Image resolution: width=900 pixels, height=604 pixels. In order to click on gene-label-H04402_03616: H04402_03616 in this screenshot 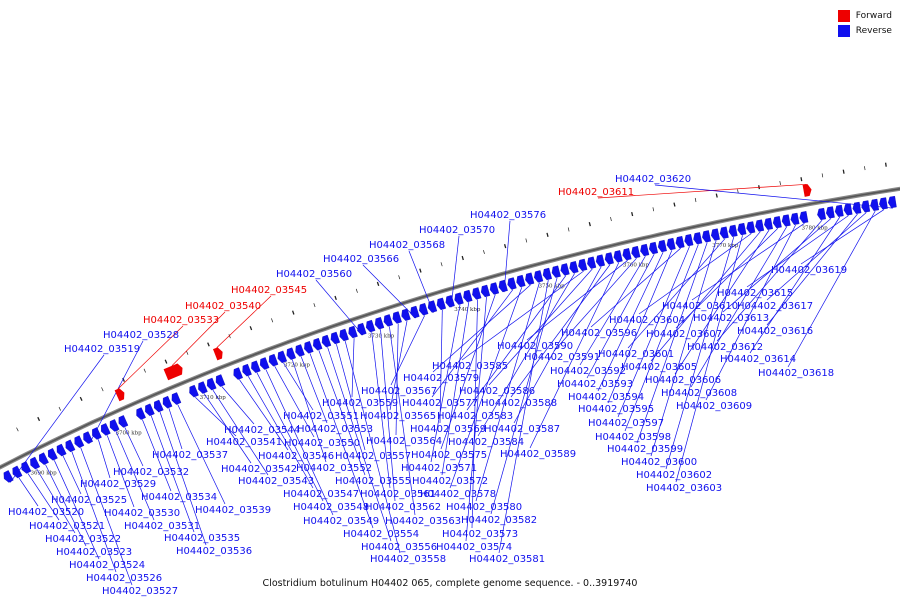, I will do `click(775, 331)`.